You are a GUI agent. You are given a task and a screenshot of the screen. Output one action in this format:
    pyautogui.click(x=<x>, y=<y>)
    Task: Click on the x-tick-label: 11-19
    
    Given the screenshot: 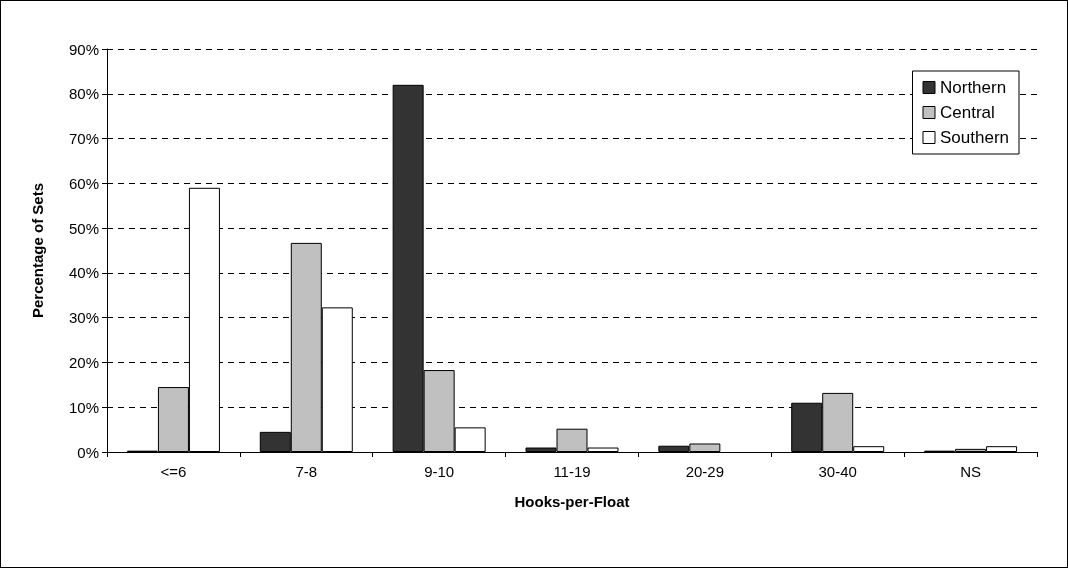 What is the action you would take?
    pyautogui.click(x=572, y=471)
    